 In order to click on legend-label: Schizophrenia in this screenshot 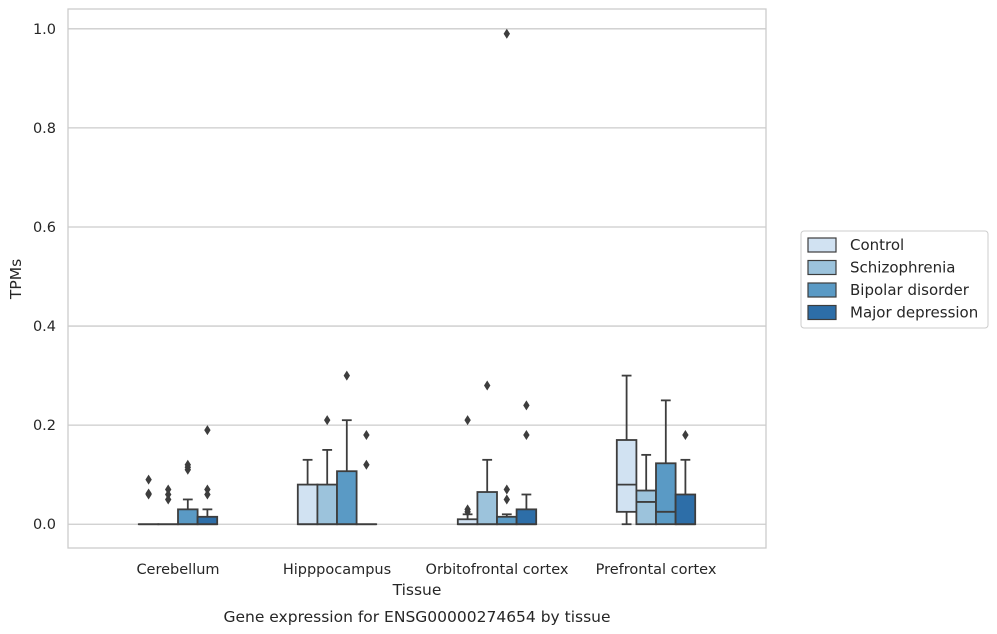, I will do `click(902, 268)`.